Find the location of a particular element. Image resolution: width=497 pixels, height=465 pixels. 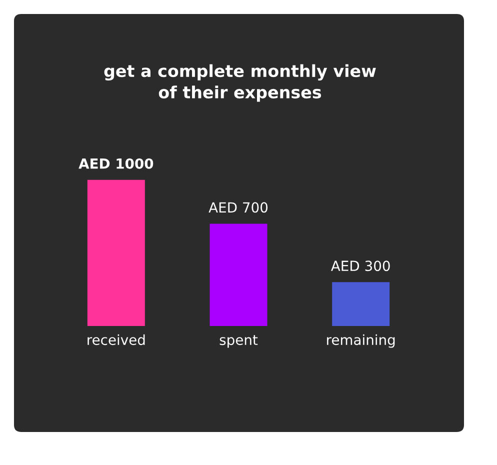

data-label: AED 300 is located at coordinates (360, 266).